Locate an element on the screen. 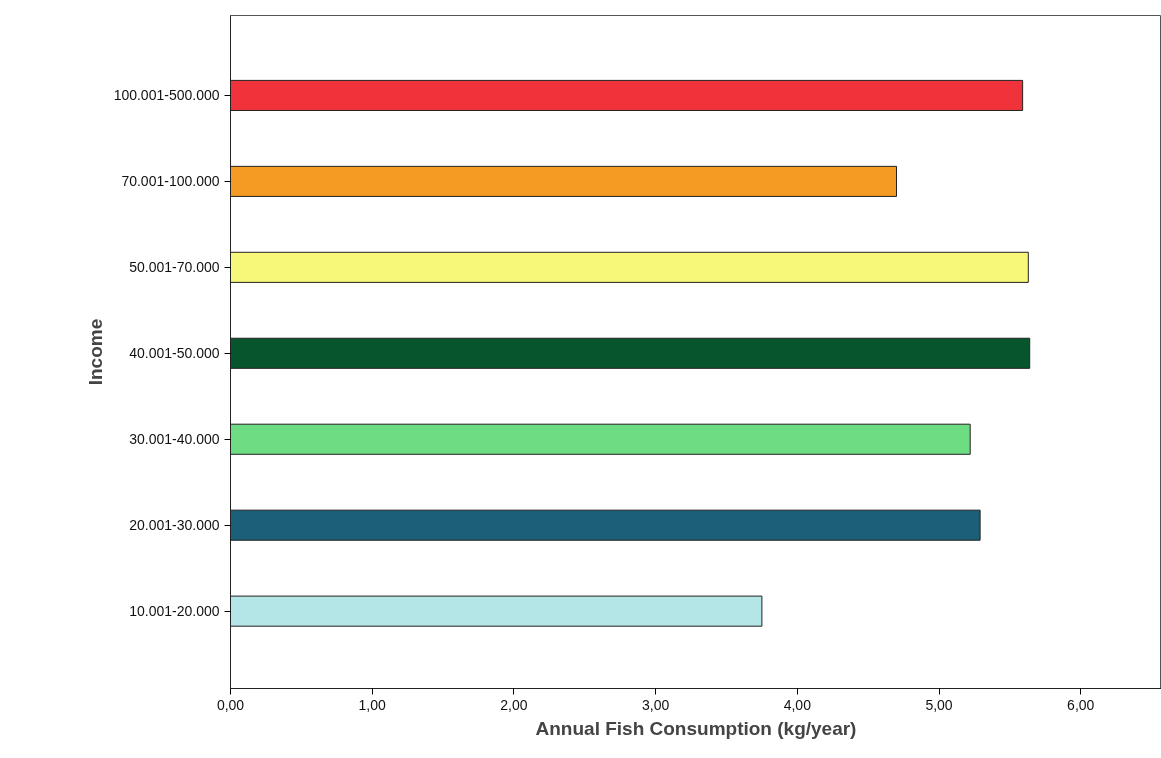 This screenshot has width=1161, height=758. x-axis-title: Annual Fish Consumption (kg/year) is located at coordinates (696, 728).